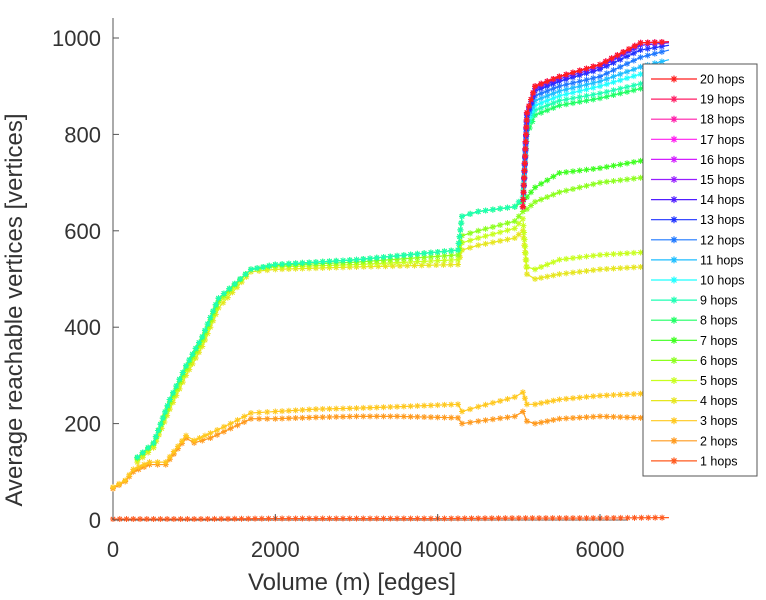 The image size is (766, 600). Describe the element at coordinates (719, 341) in the screenshot. I see `legend-label: 7 hops` at that location.